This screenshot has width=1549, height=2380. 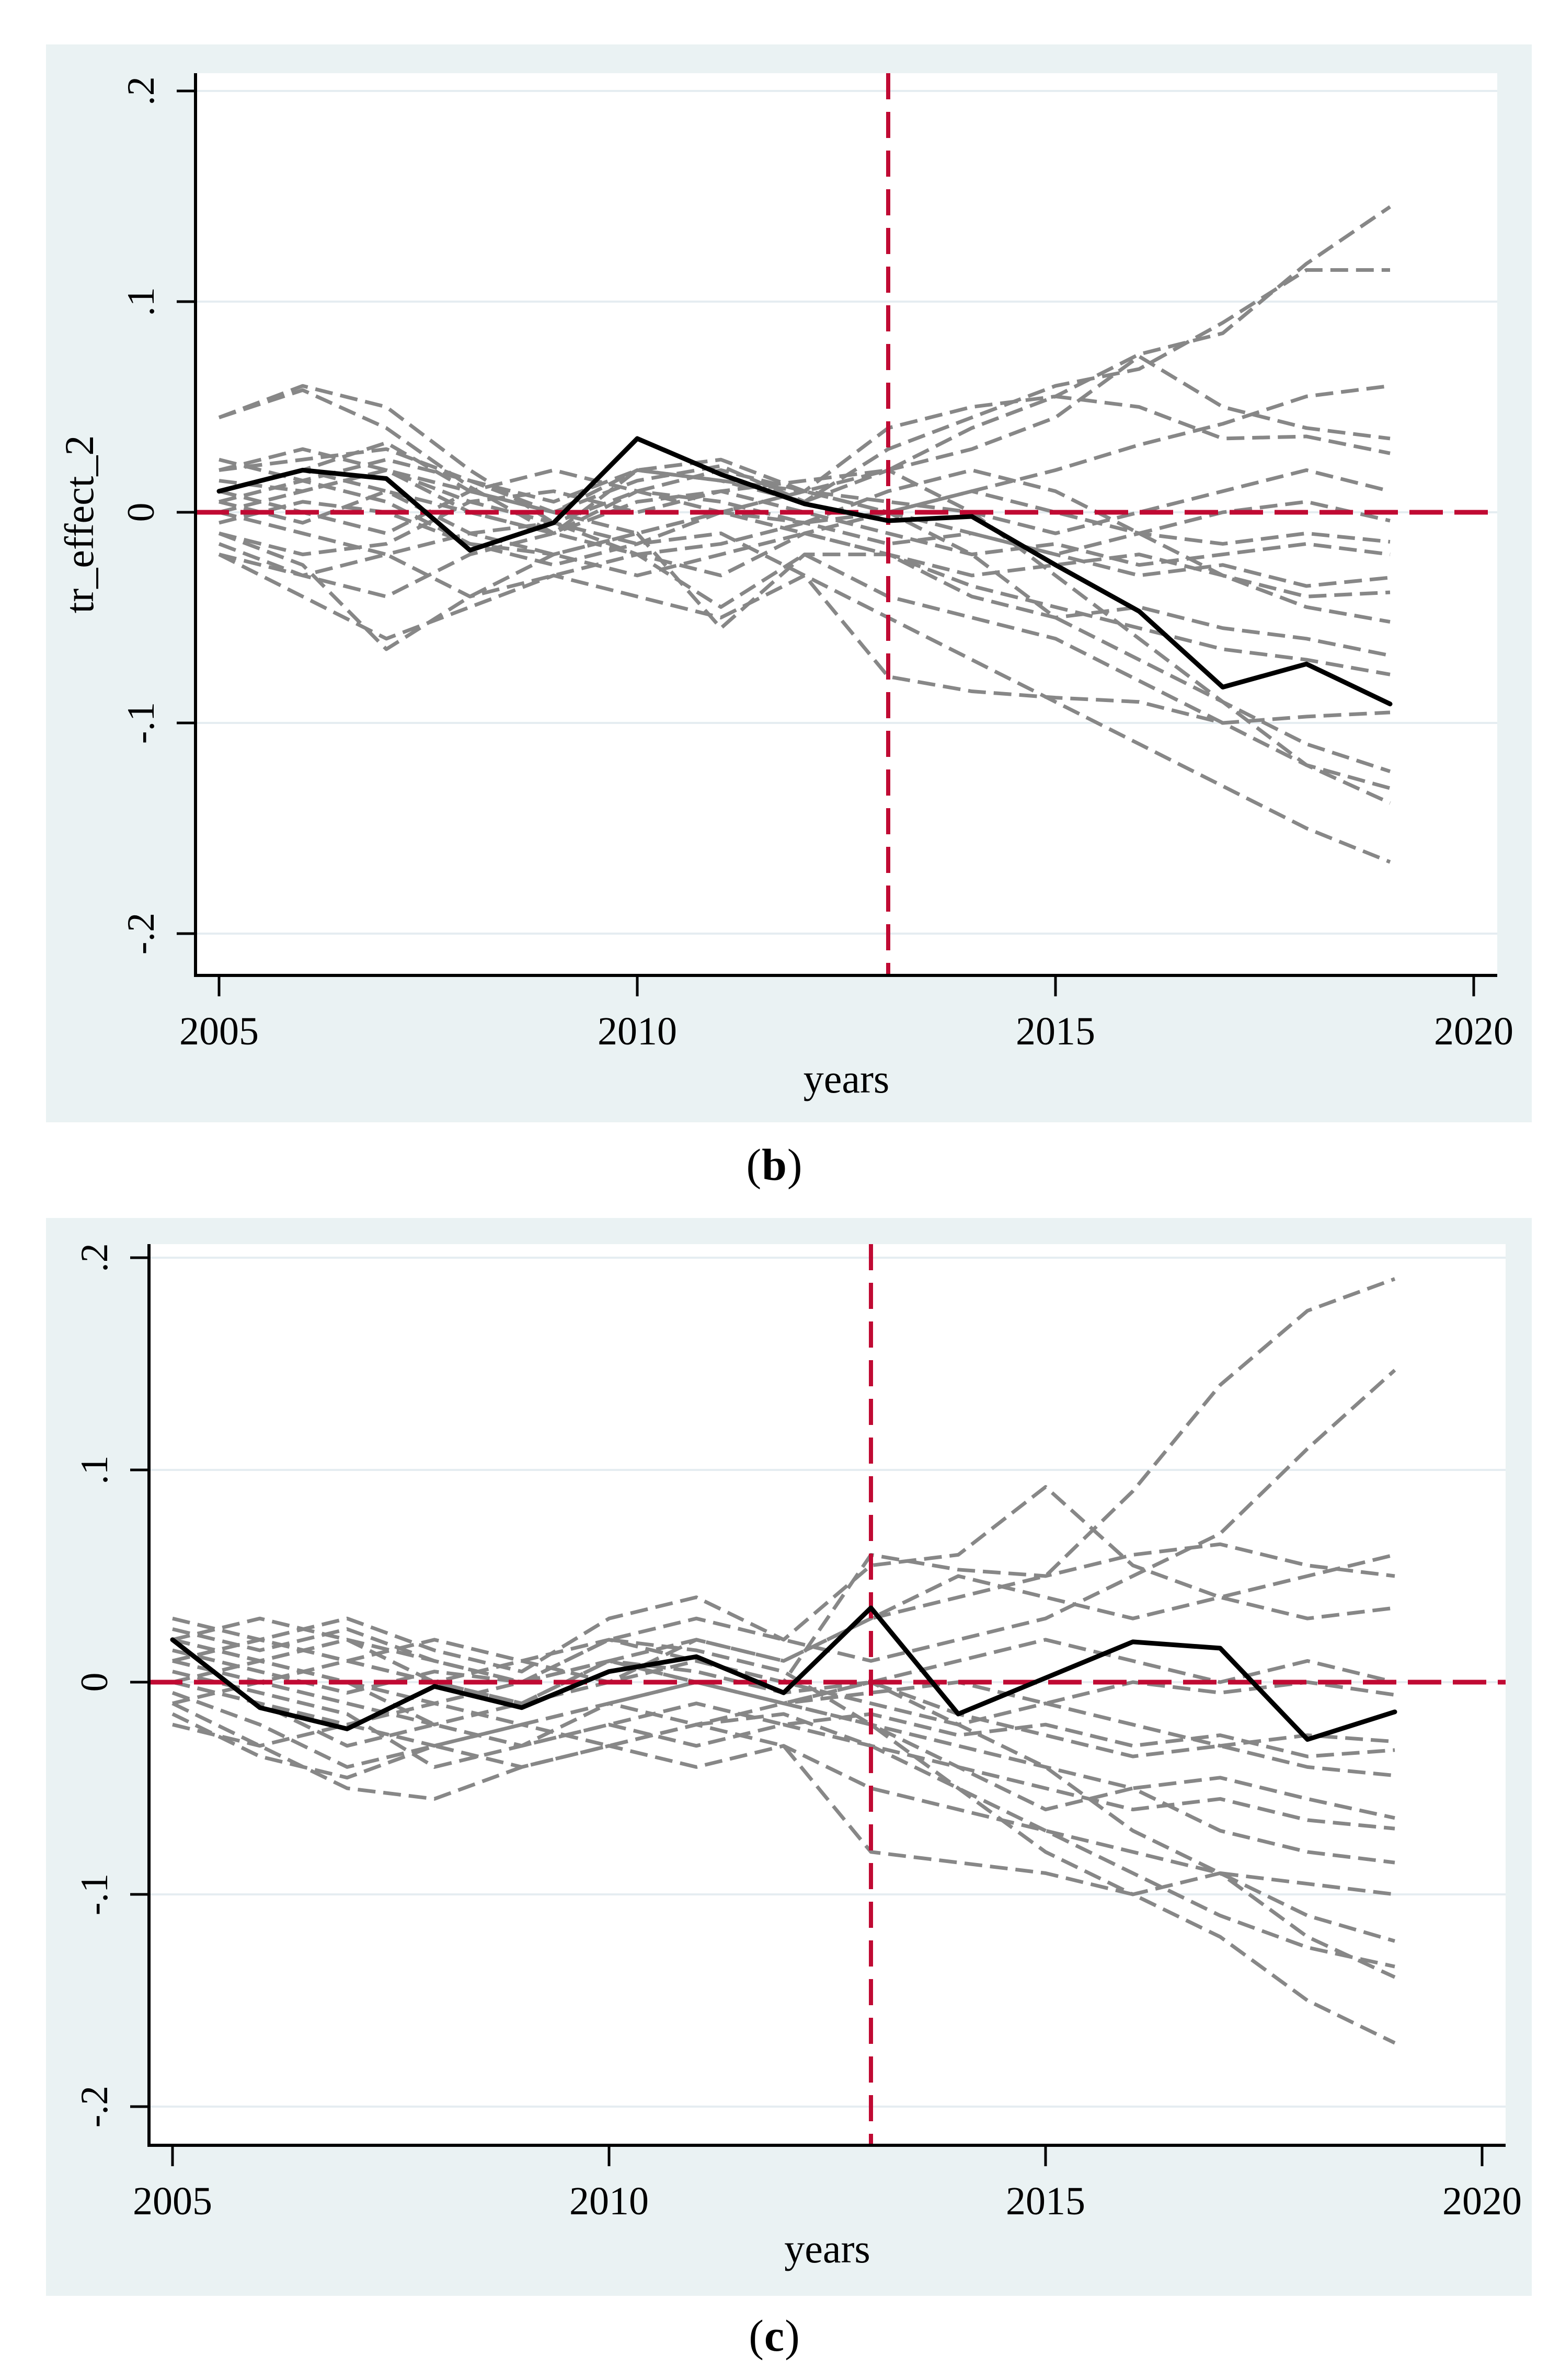 I want to click on caption-c: (c), so click(x=774, y=2335).